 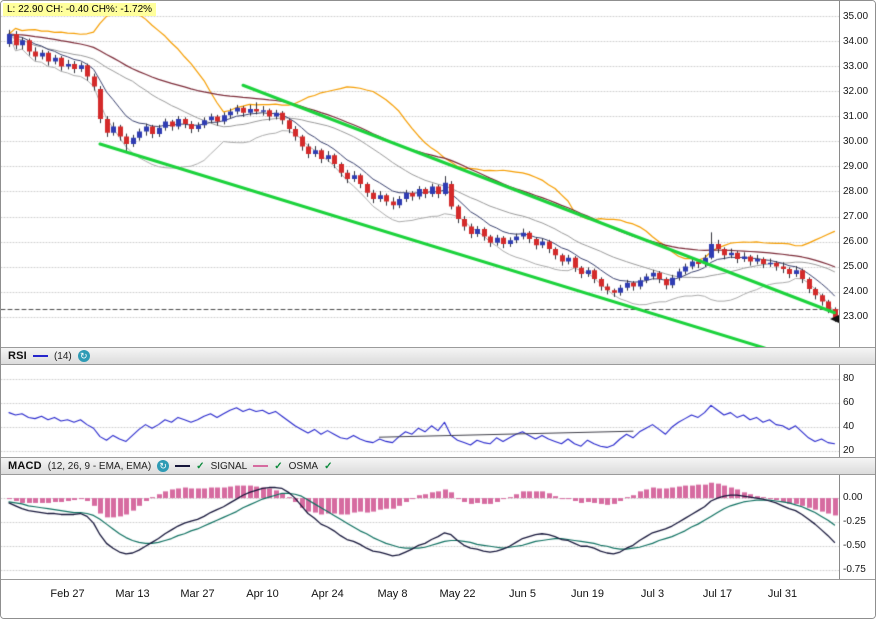 I want to click on rsi-y-axis: 80 60 40 20, so click(x=857, y=411).